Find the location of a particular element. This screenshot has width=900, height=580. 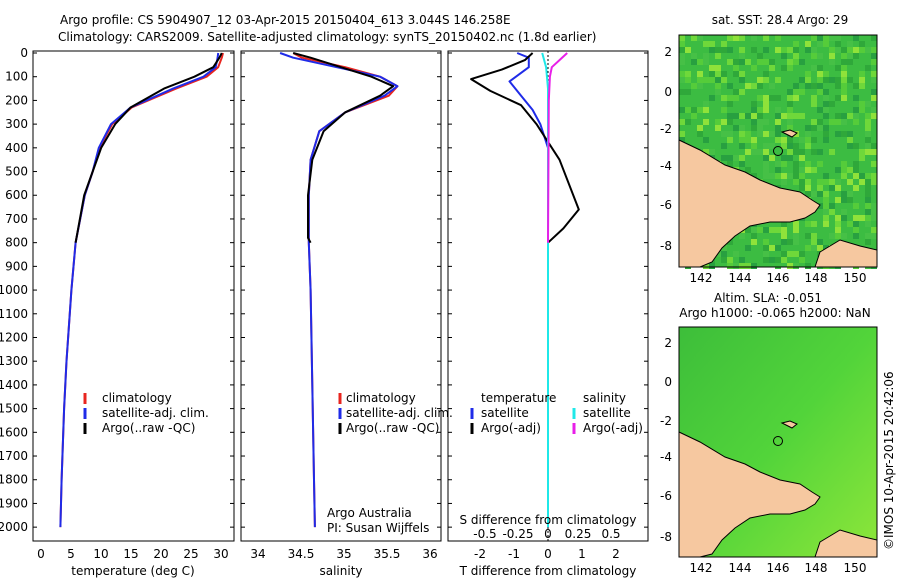

sst-xtick: 142 is located at coordinates (701, 278).